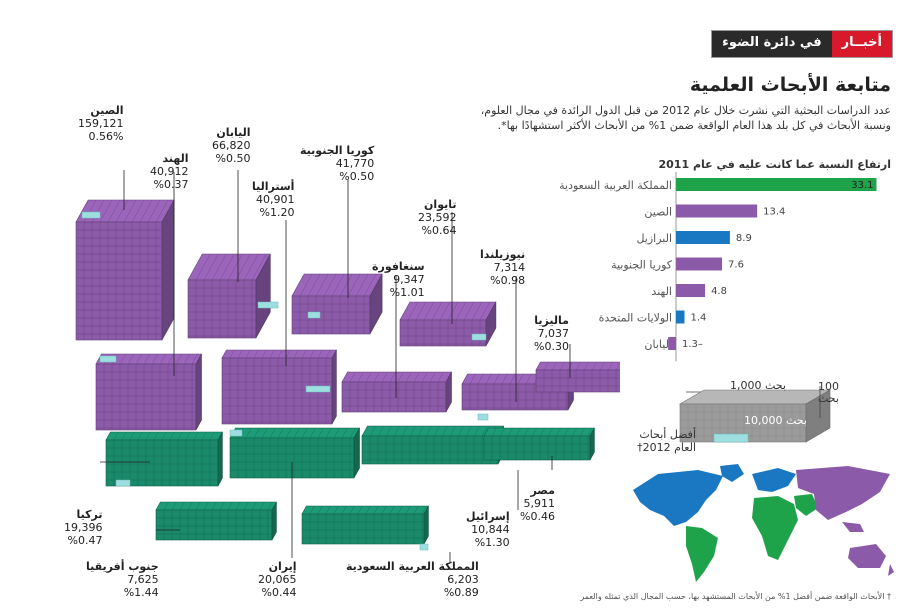  Describe the element at coordinates (149, 392) in the screenshot. I see `block-india` at that location.